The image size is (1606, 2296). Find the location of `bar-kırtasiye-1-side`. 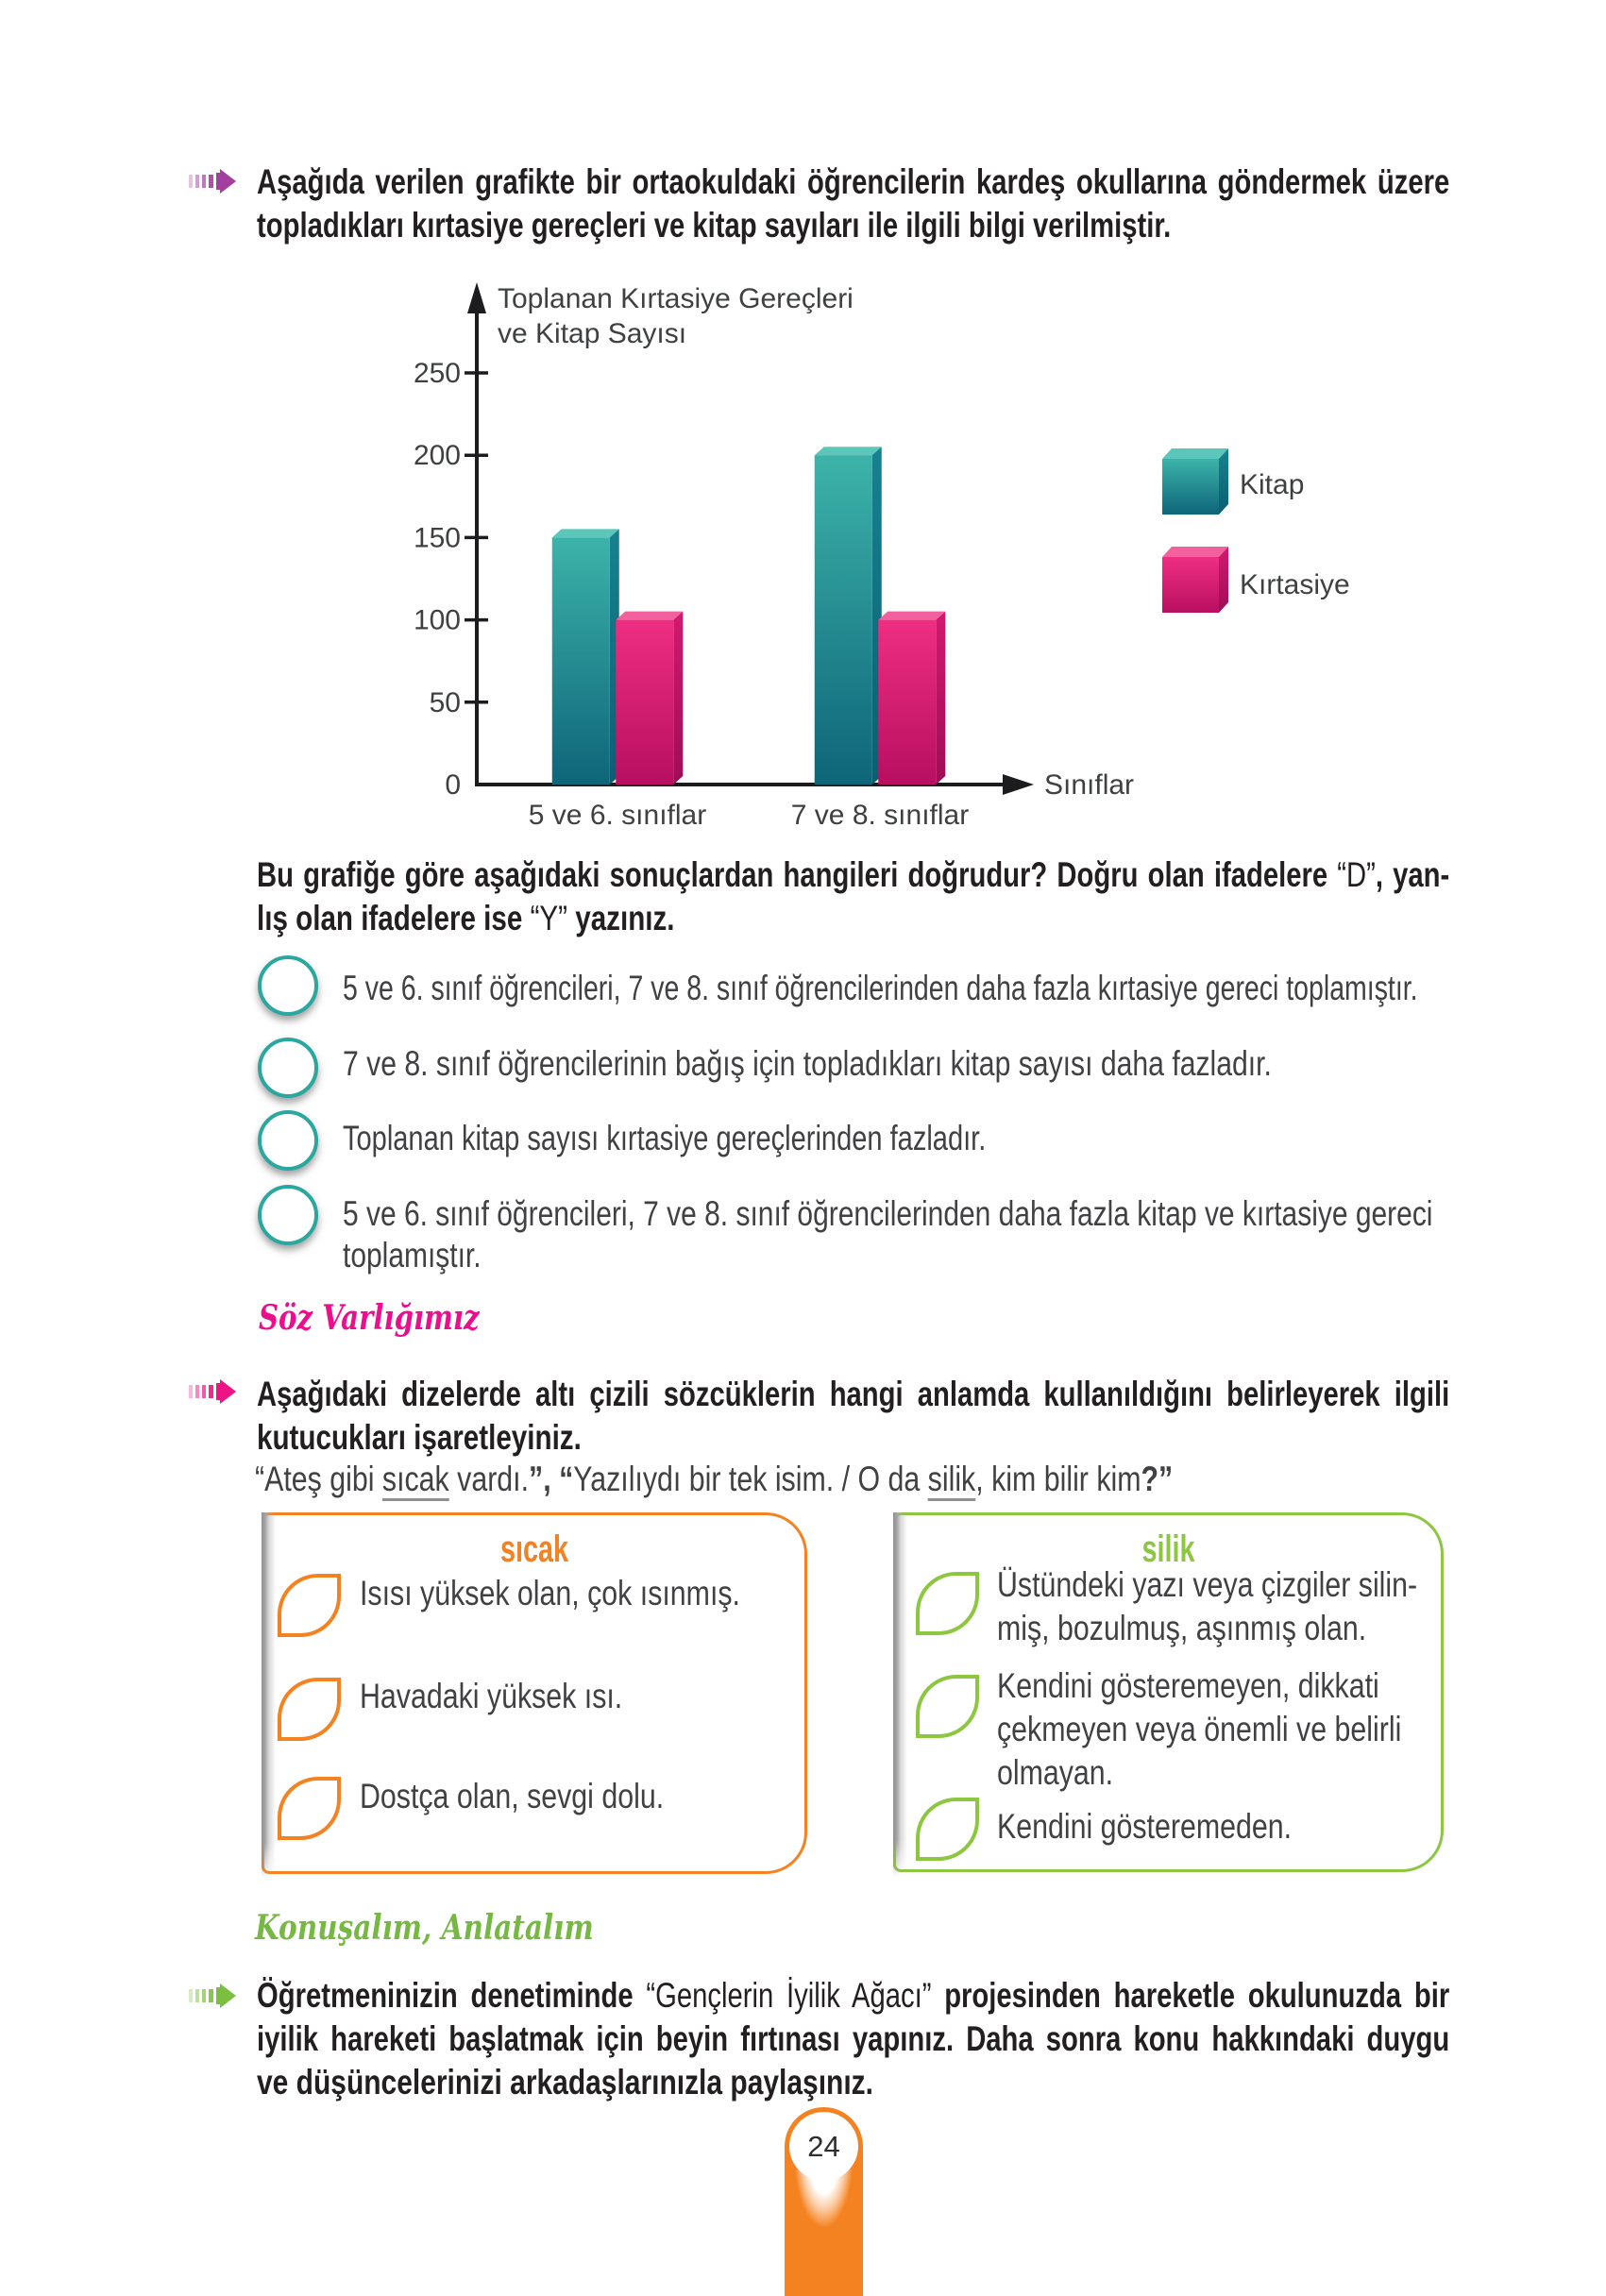

bar-kırtasiye-1-side is located at coordinates (941, 698).